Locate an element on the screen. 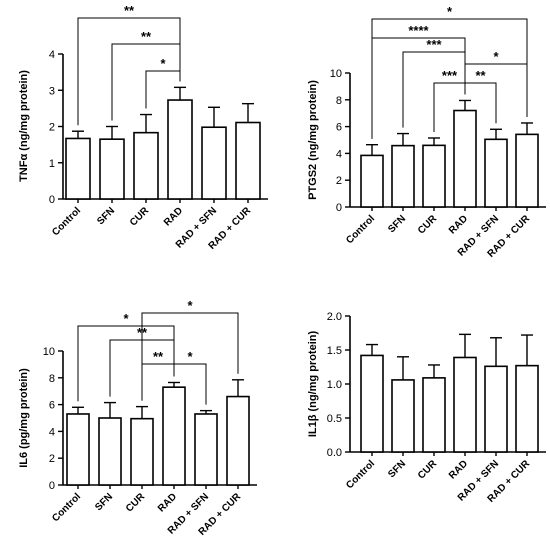 This screenshot has height=546, width=550. y-tick-label: 3 is located at coordinates (52, 91).